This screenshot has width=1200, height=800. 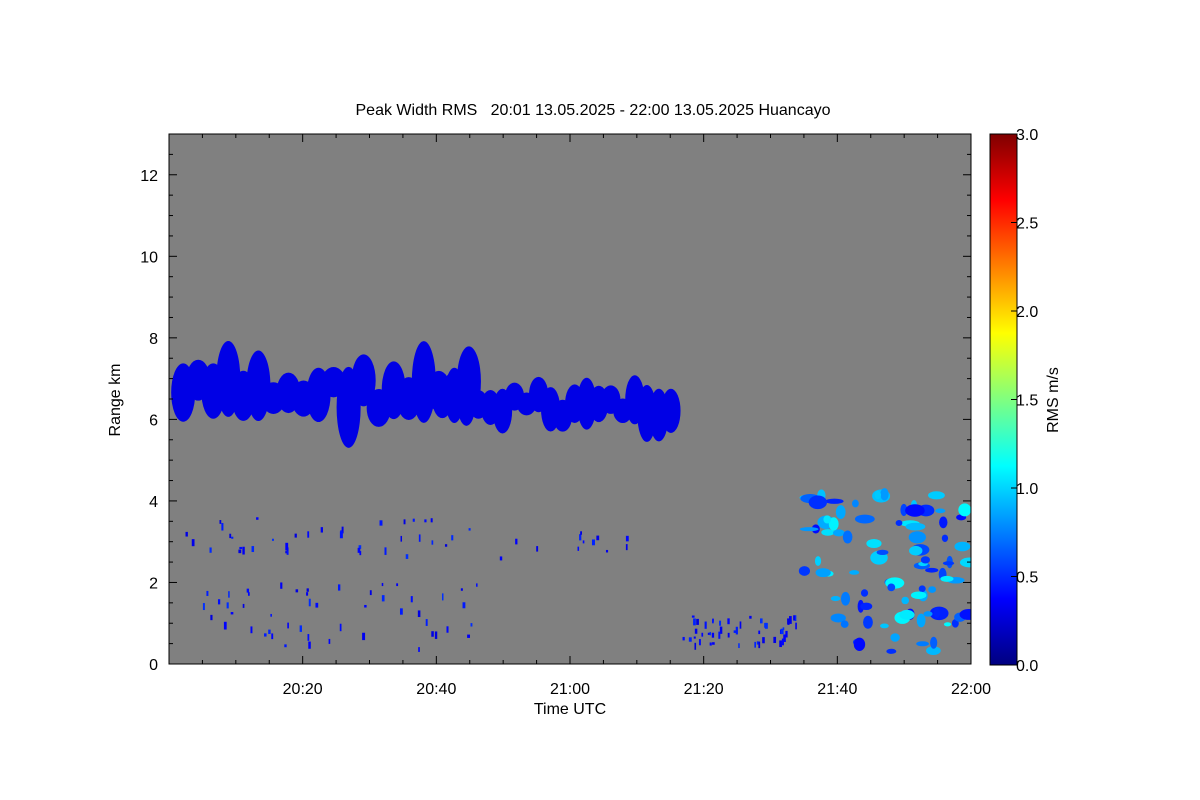 I want to click on colorbar-ticks: 0.0 0.5 1.0 1.5 2.0 2.5 3.0, so click(x=1024, y=401).